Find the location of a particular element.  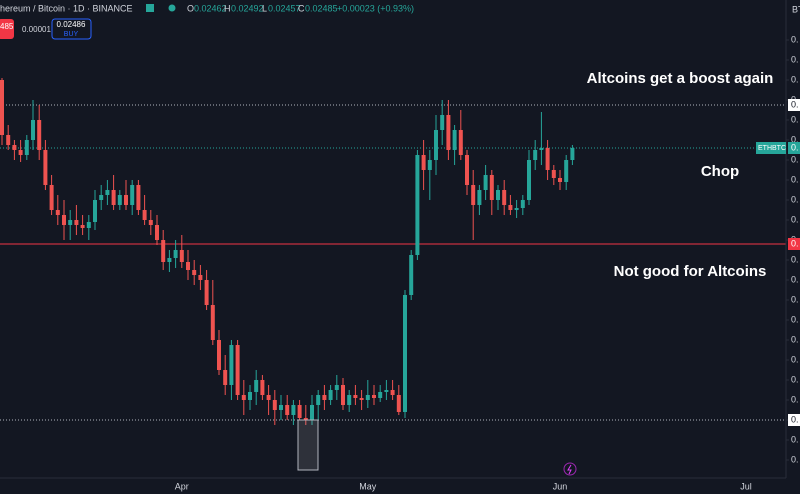

x-tick-label: Jun is located at coordinates (560, 486).